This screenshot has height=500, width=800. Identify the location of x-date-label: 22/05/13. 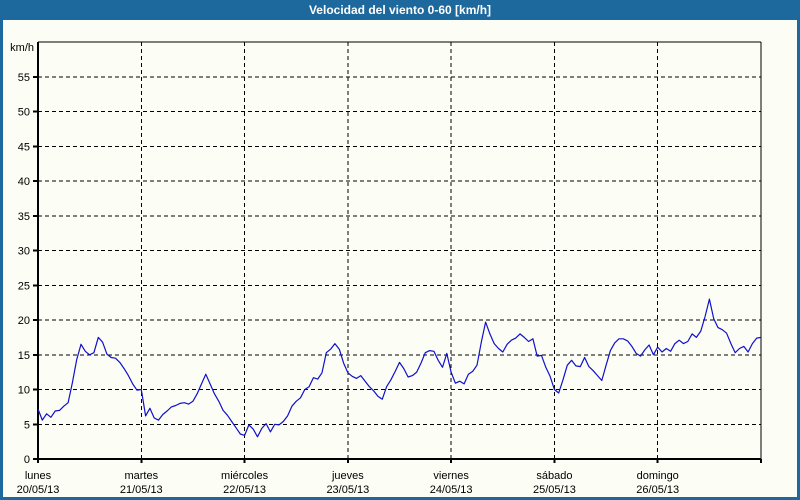
(244, 490).